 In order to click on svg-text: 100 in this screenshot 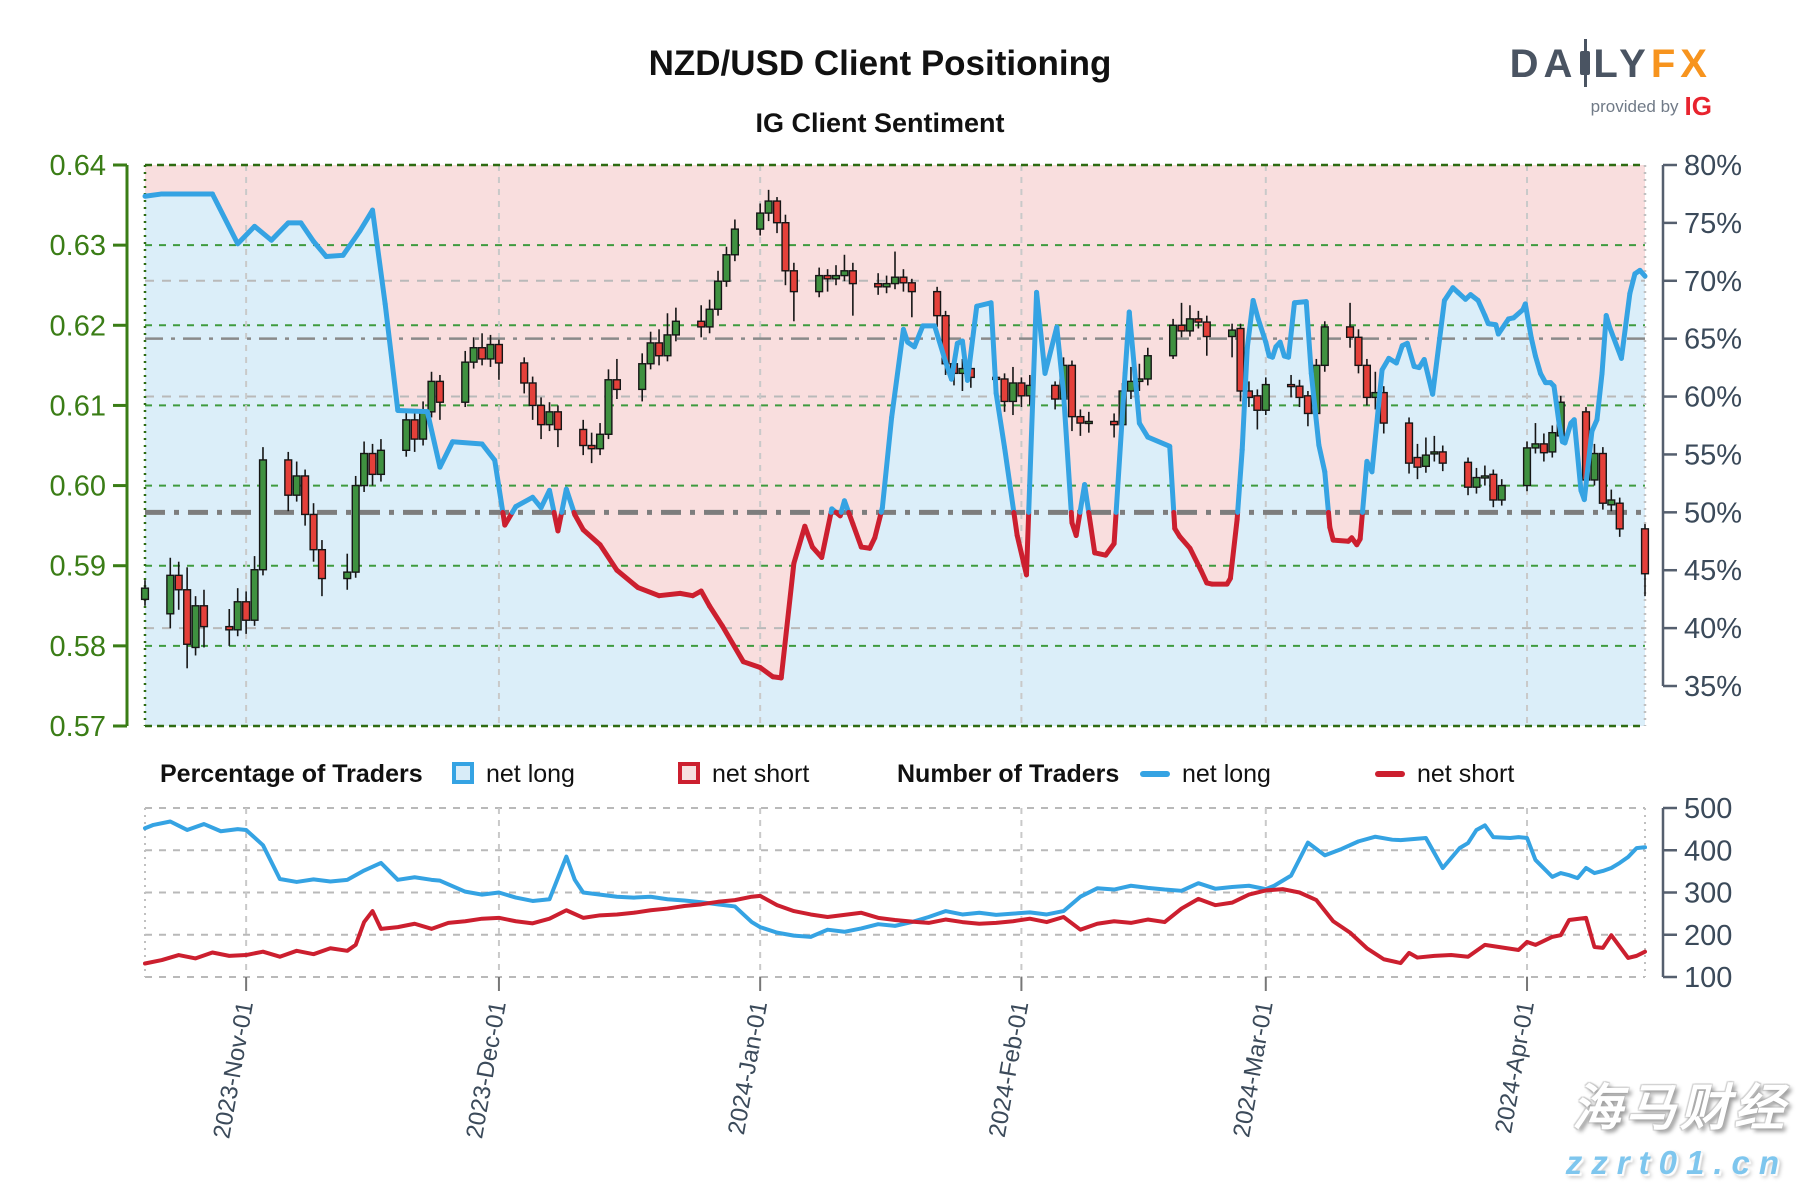, I will do `click(1708, 978)`.